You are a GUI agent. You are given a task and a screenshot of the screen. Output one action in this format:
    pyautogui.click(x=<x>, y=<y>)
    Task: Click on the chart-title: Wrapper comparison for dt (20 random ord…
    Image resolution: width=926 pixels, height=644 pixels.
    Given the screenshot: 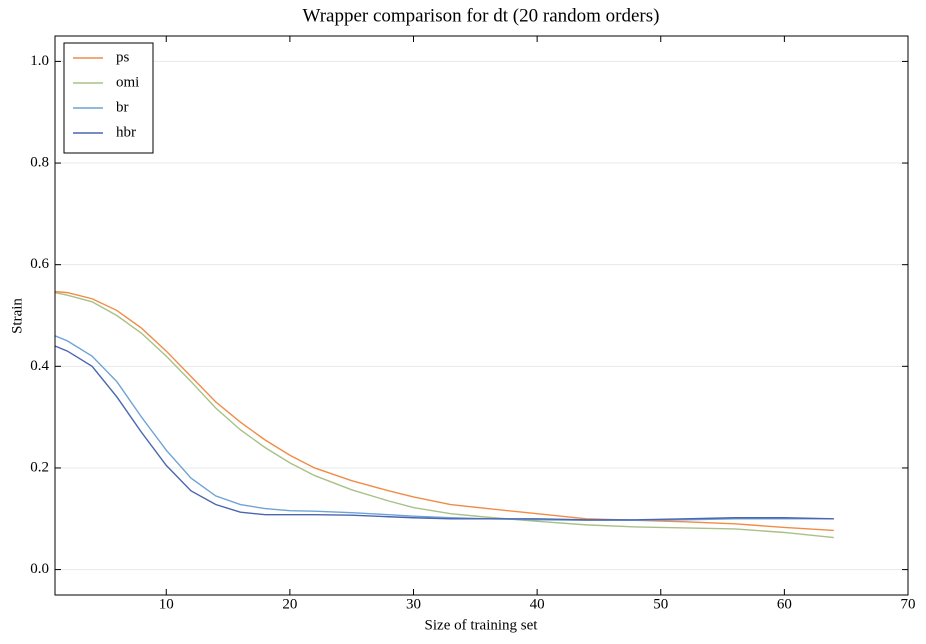 What is the action you would take?
    pyautogui.click(x=481, y=15)
    